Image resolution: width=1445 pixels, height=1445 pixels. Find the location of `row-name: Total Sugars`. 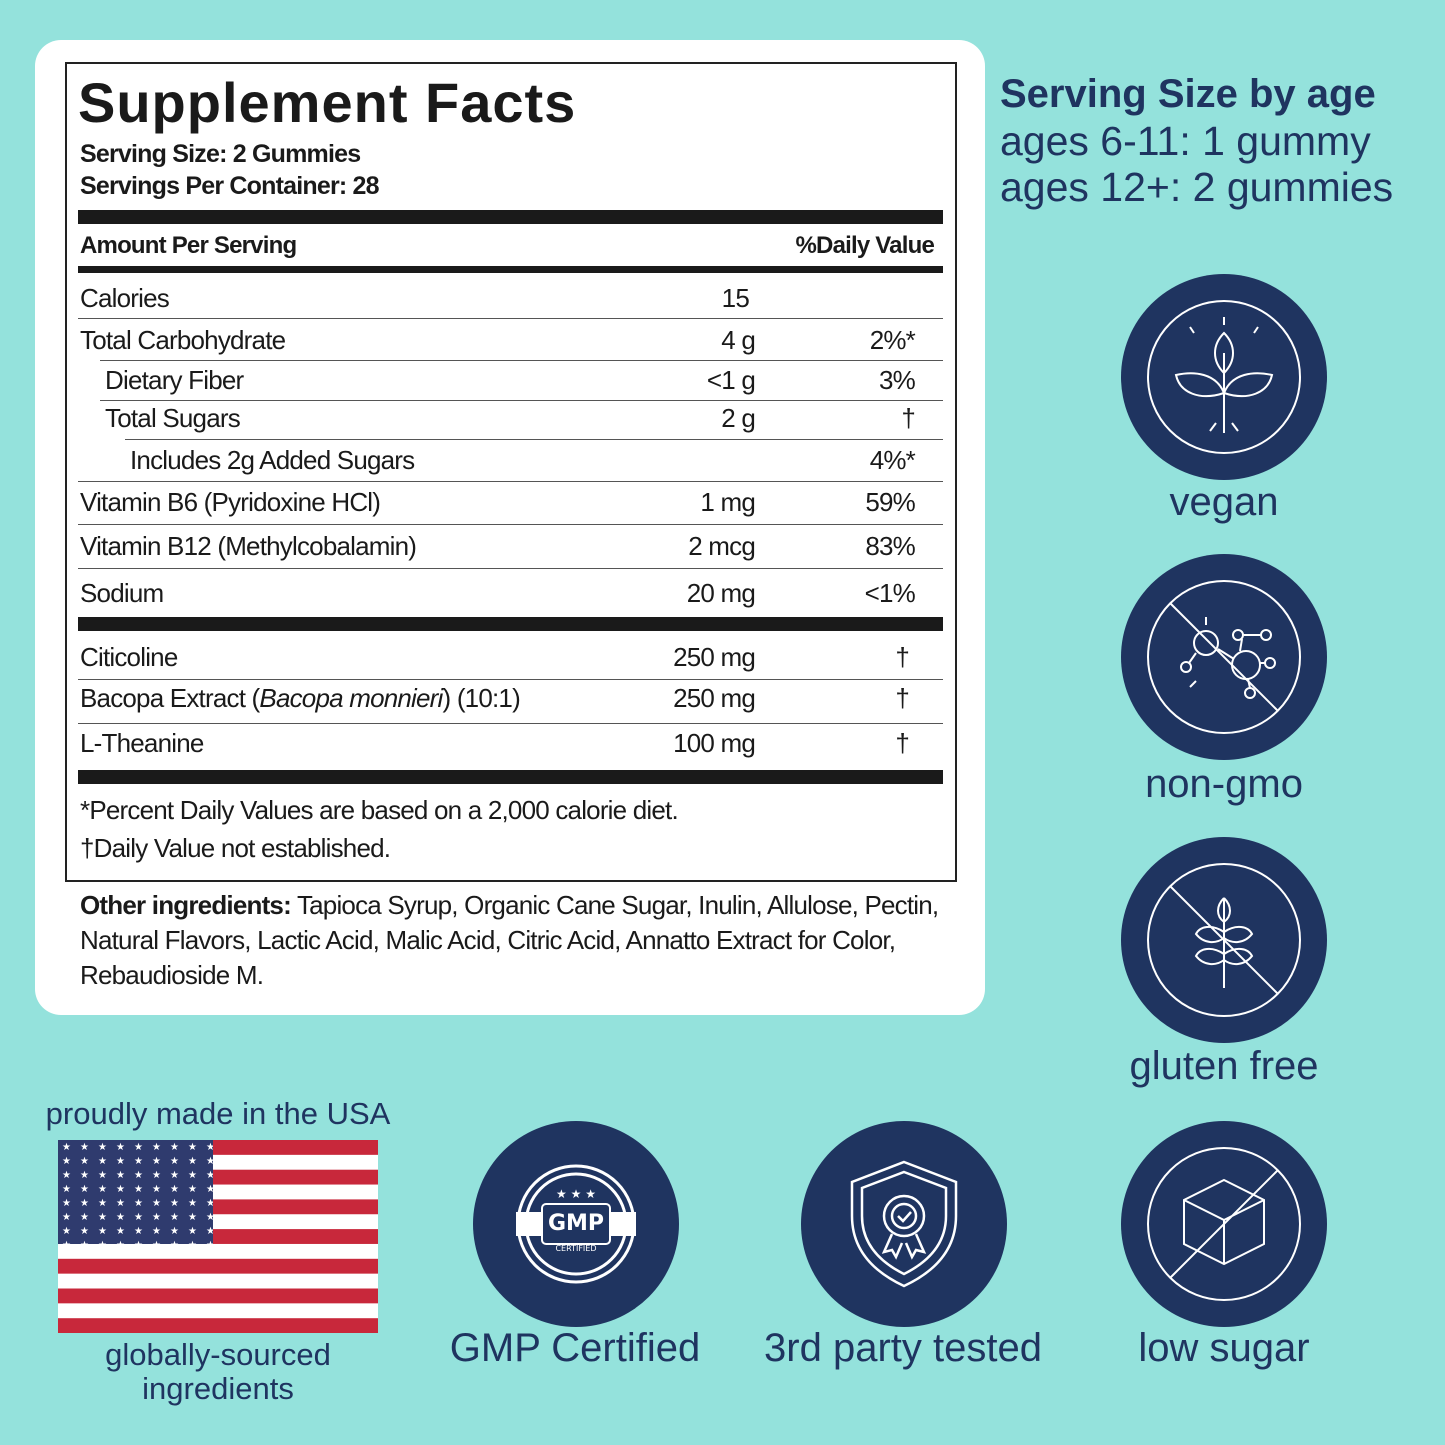

row-name: Total Sugars is located at coordinates (173, 418).